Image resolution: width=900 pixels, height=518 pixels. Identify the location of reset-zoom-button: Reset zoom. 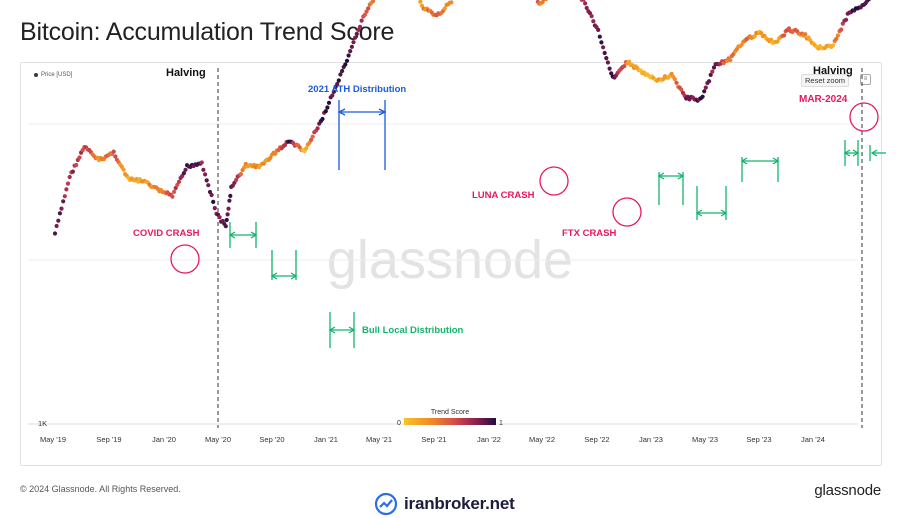
(825, 80).